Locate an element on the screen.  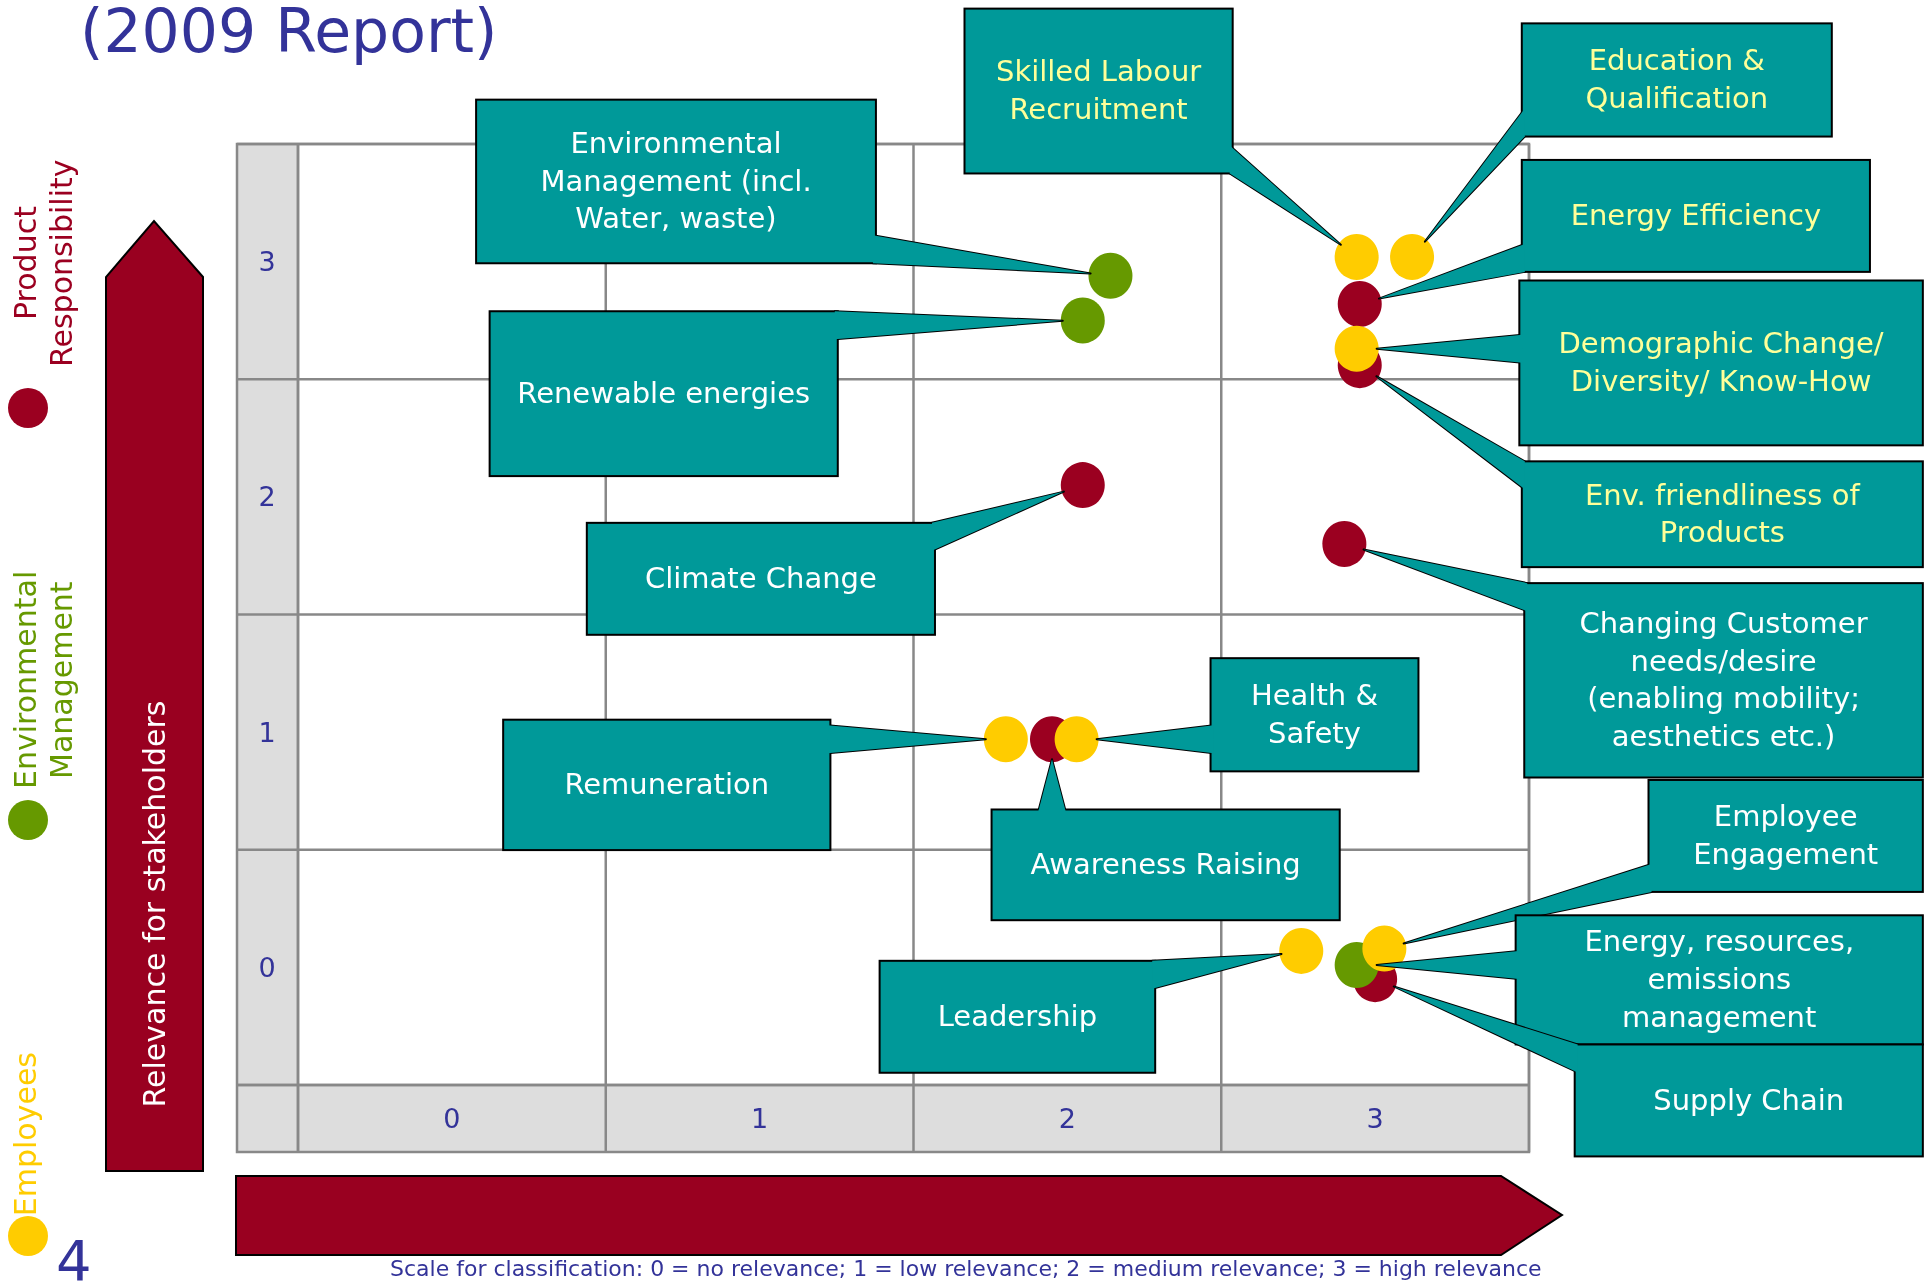
text: Employee Engagement is located at coordinates (1786, 835).